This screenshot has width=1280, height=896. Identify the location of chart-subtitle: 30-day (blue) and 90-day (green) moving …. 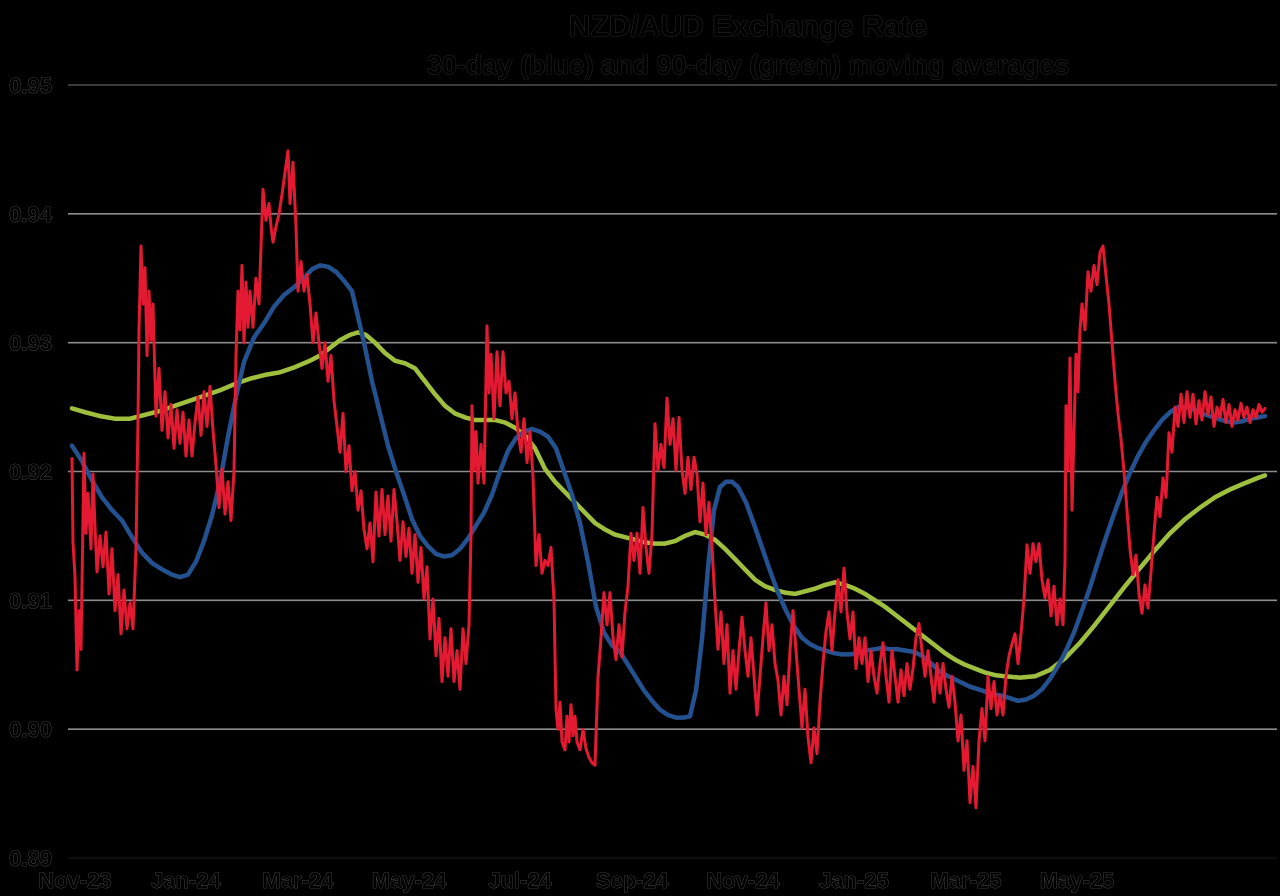
(748, 65).